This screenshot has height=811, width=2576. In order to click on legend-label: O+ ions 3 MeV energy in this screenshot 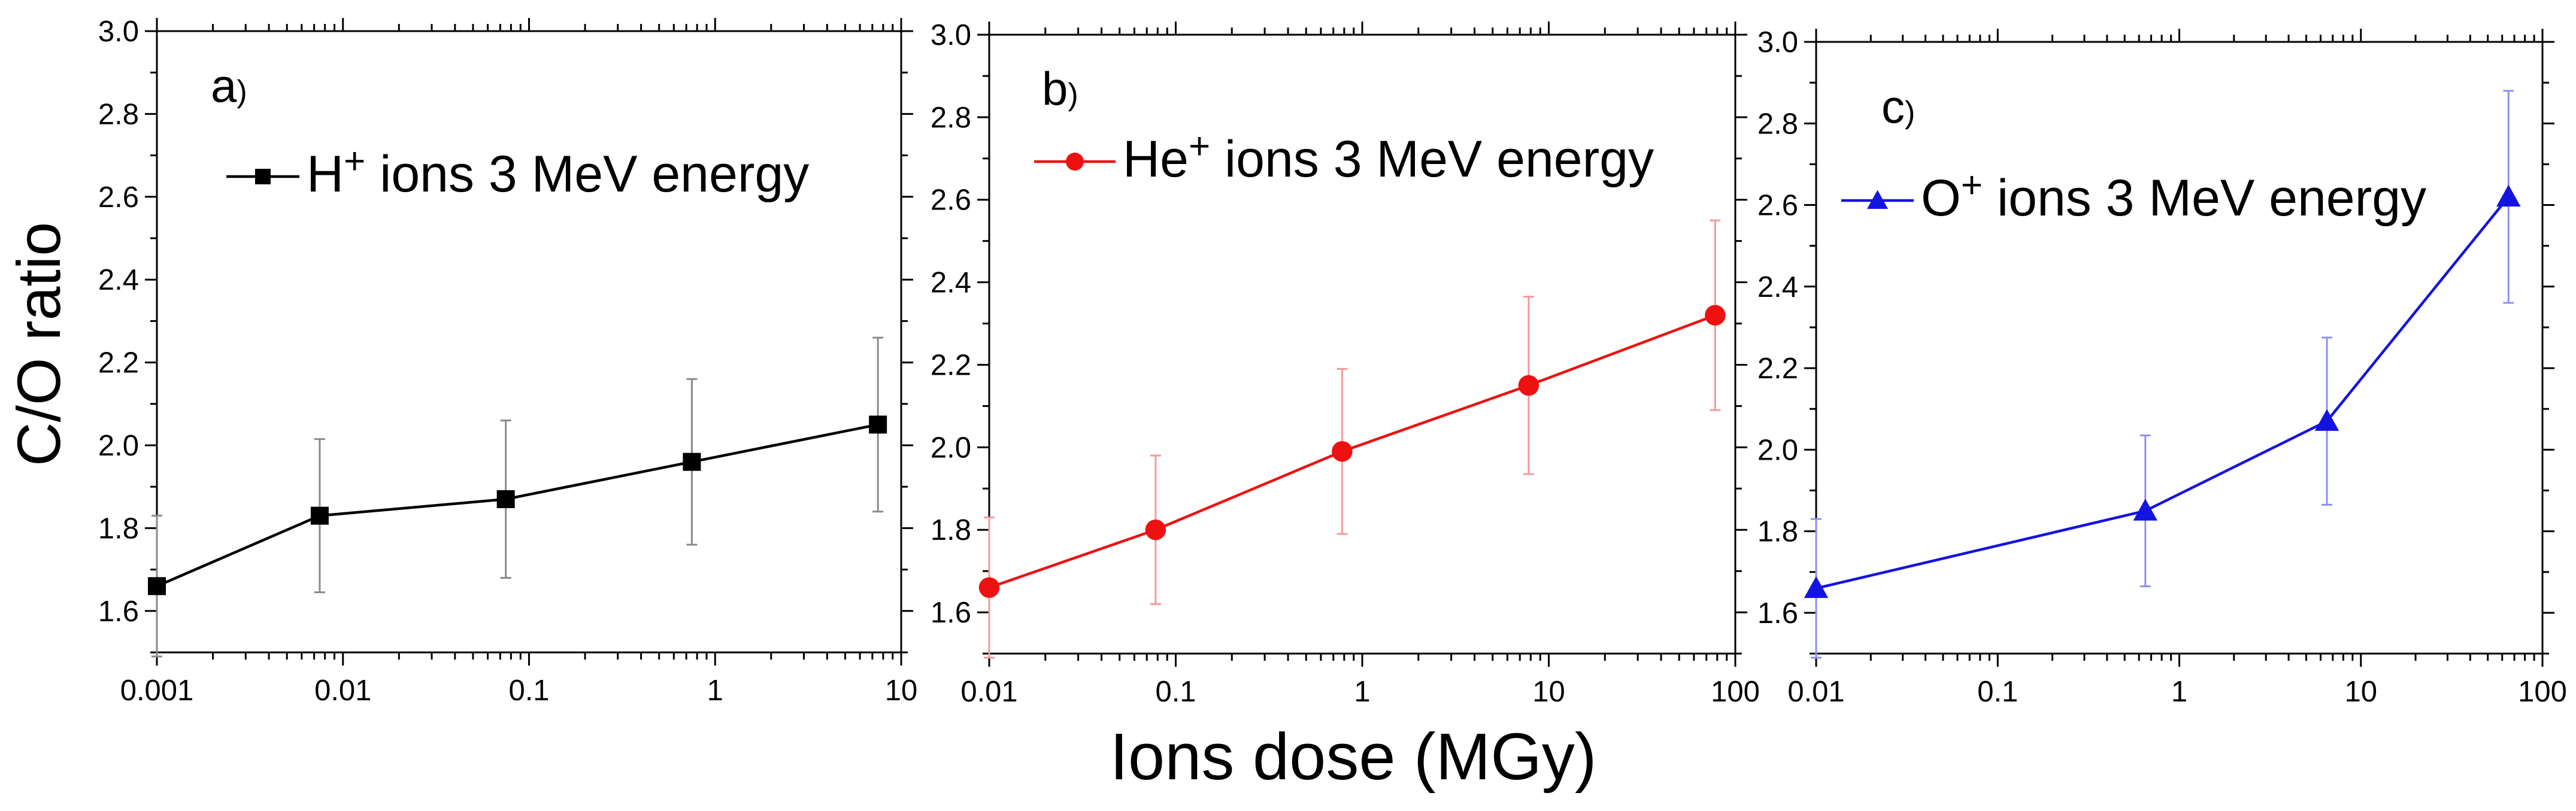, I will do `click(2173, 196)`.